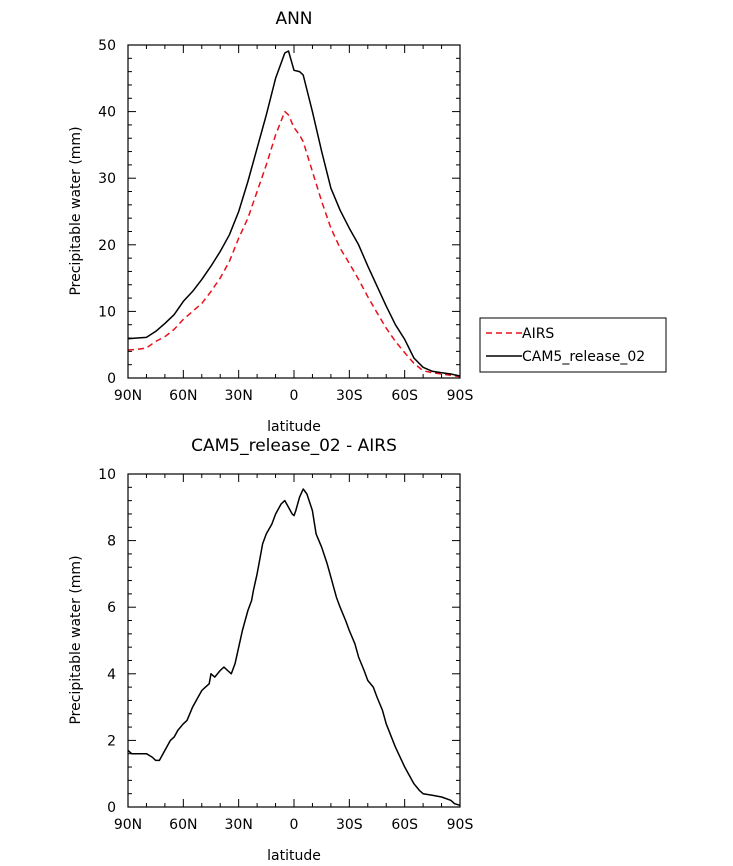  Describe the element at coordinates (107, 312) in the screenshot. I see `y-tick-label-top: 10` at that location.